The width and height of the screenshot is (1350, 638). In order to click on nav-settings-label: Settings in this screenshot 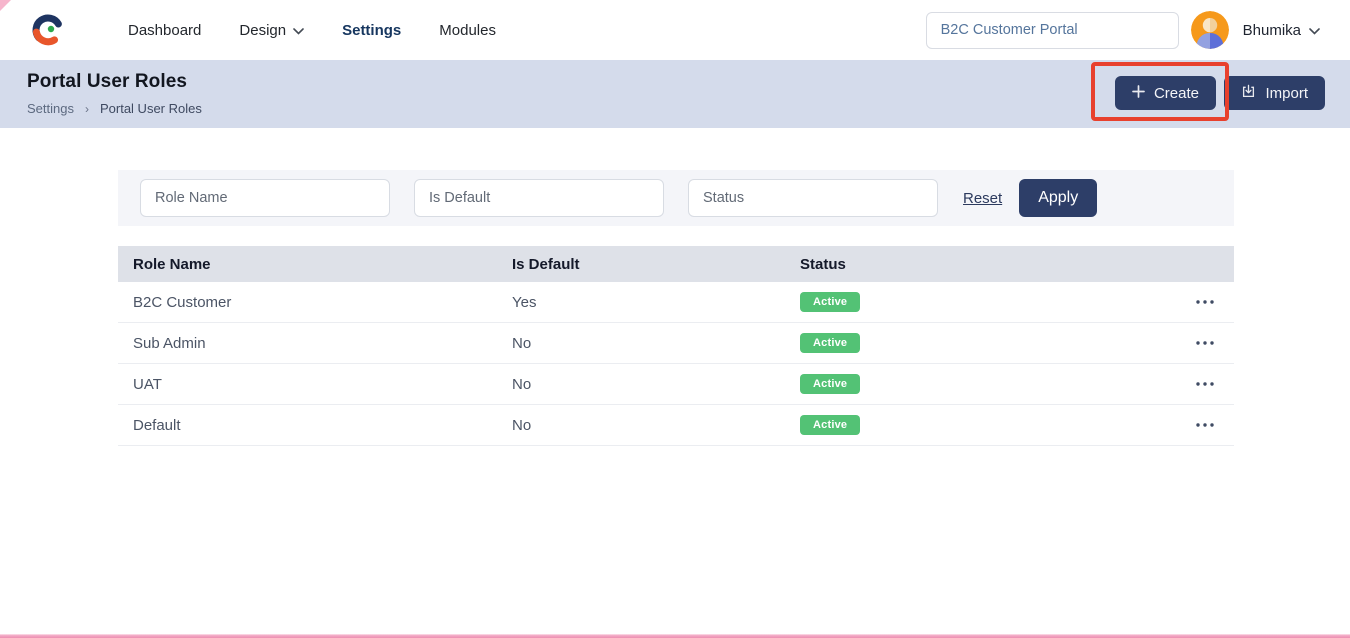, I will do `click(372, 30)`.